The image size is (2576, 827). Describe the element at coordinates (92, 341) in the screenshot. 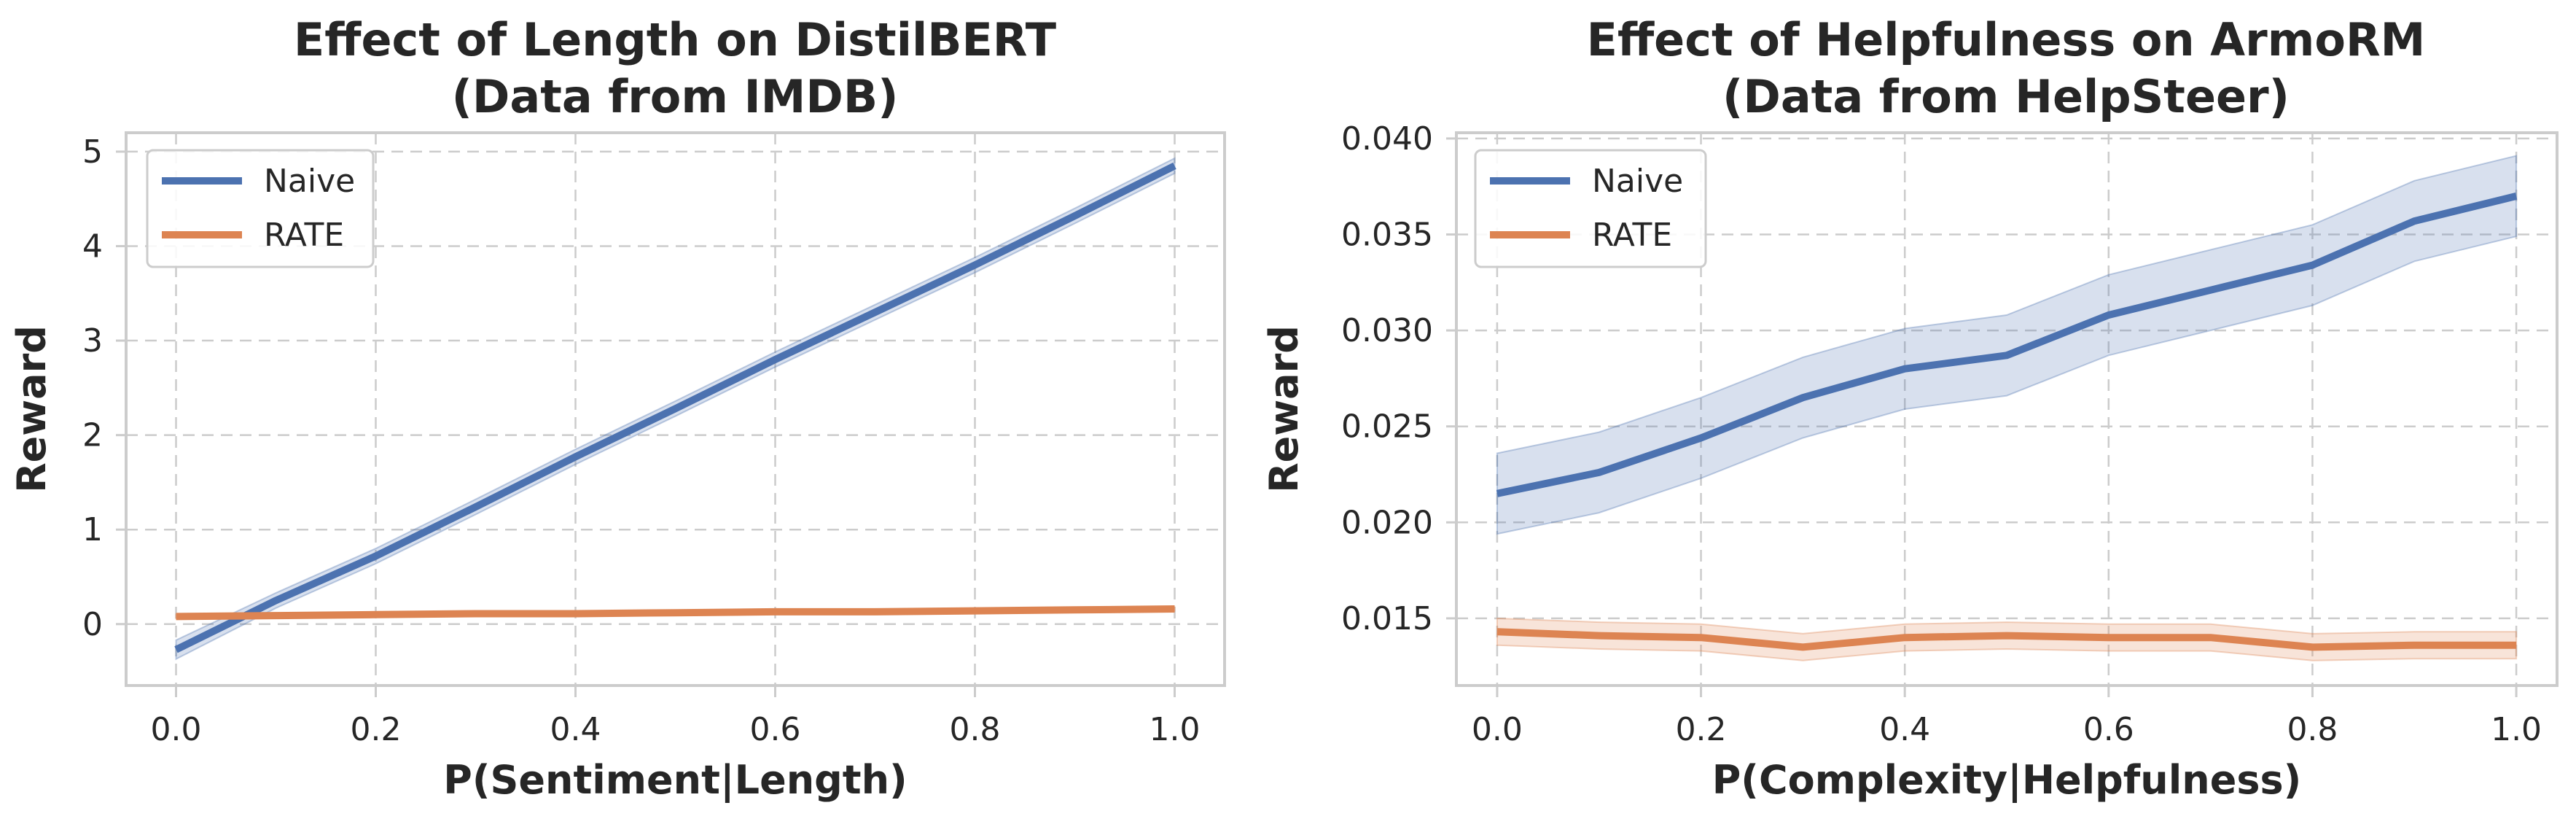

I see `y-tick-label: 3` at that location.